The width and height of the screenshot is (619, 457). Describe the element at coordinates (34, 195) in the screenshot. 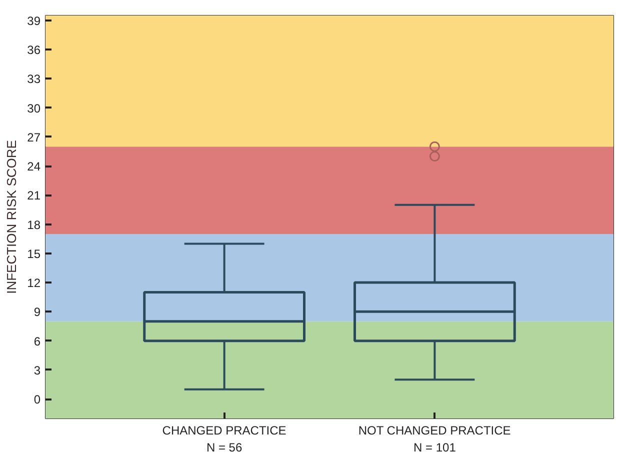

I see `y-tick-label: 21` at that location.